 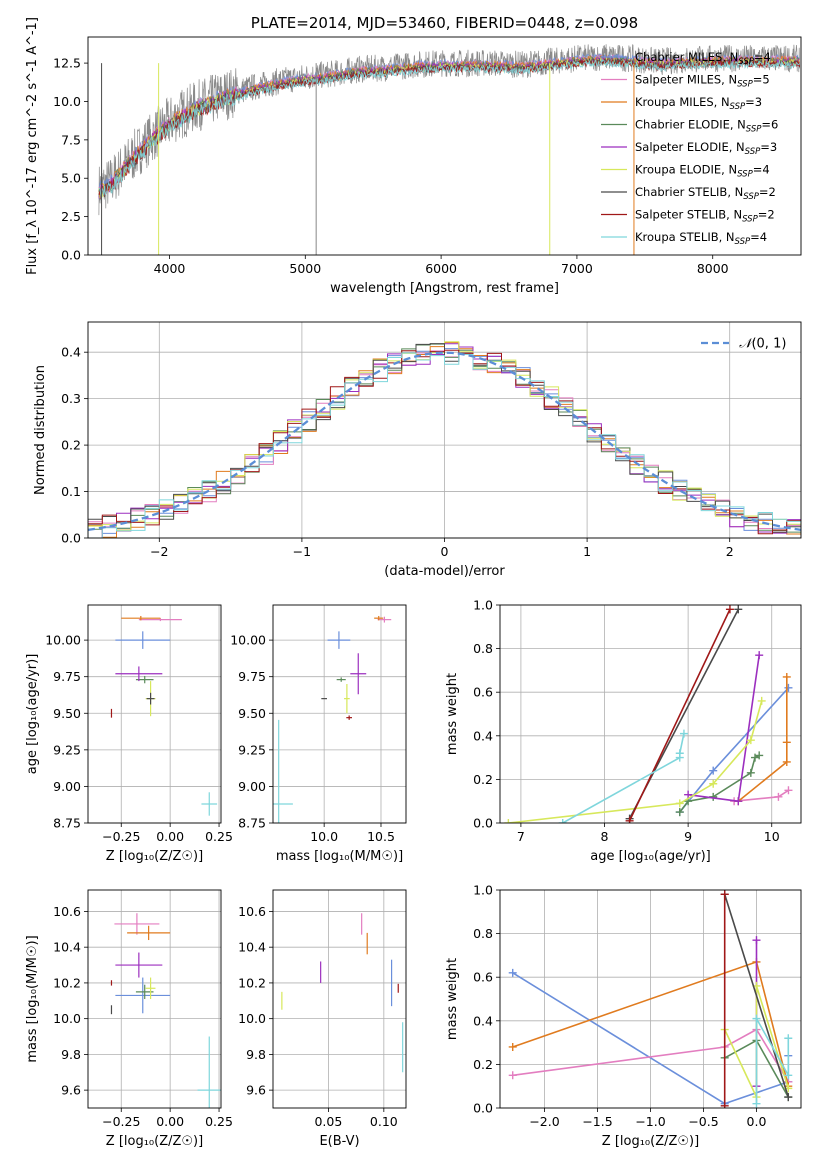 What do you see at coordinates (702, 81) in the screenshot?
I see `legend-label: Salpeter MILES, NSSP=5` at bounding box center [702, 81].